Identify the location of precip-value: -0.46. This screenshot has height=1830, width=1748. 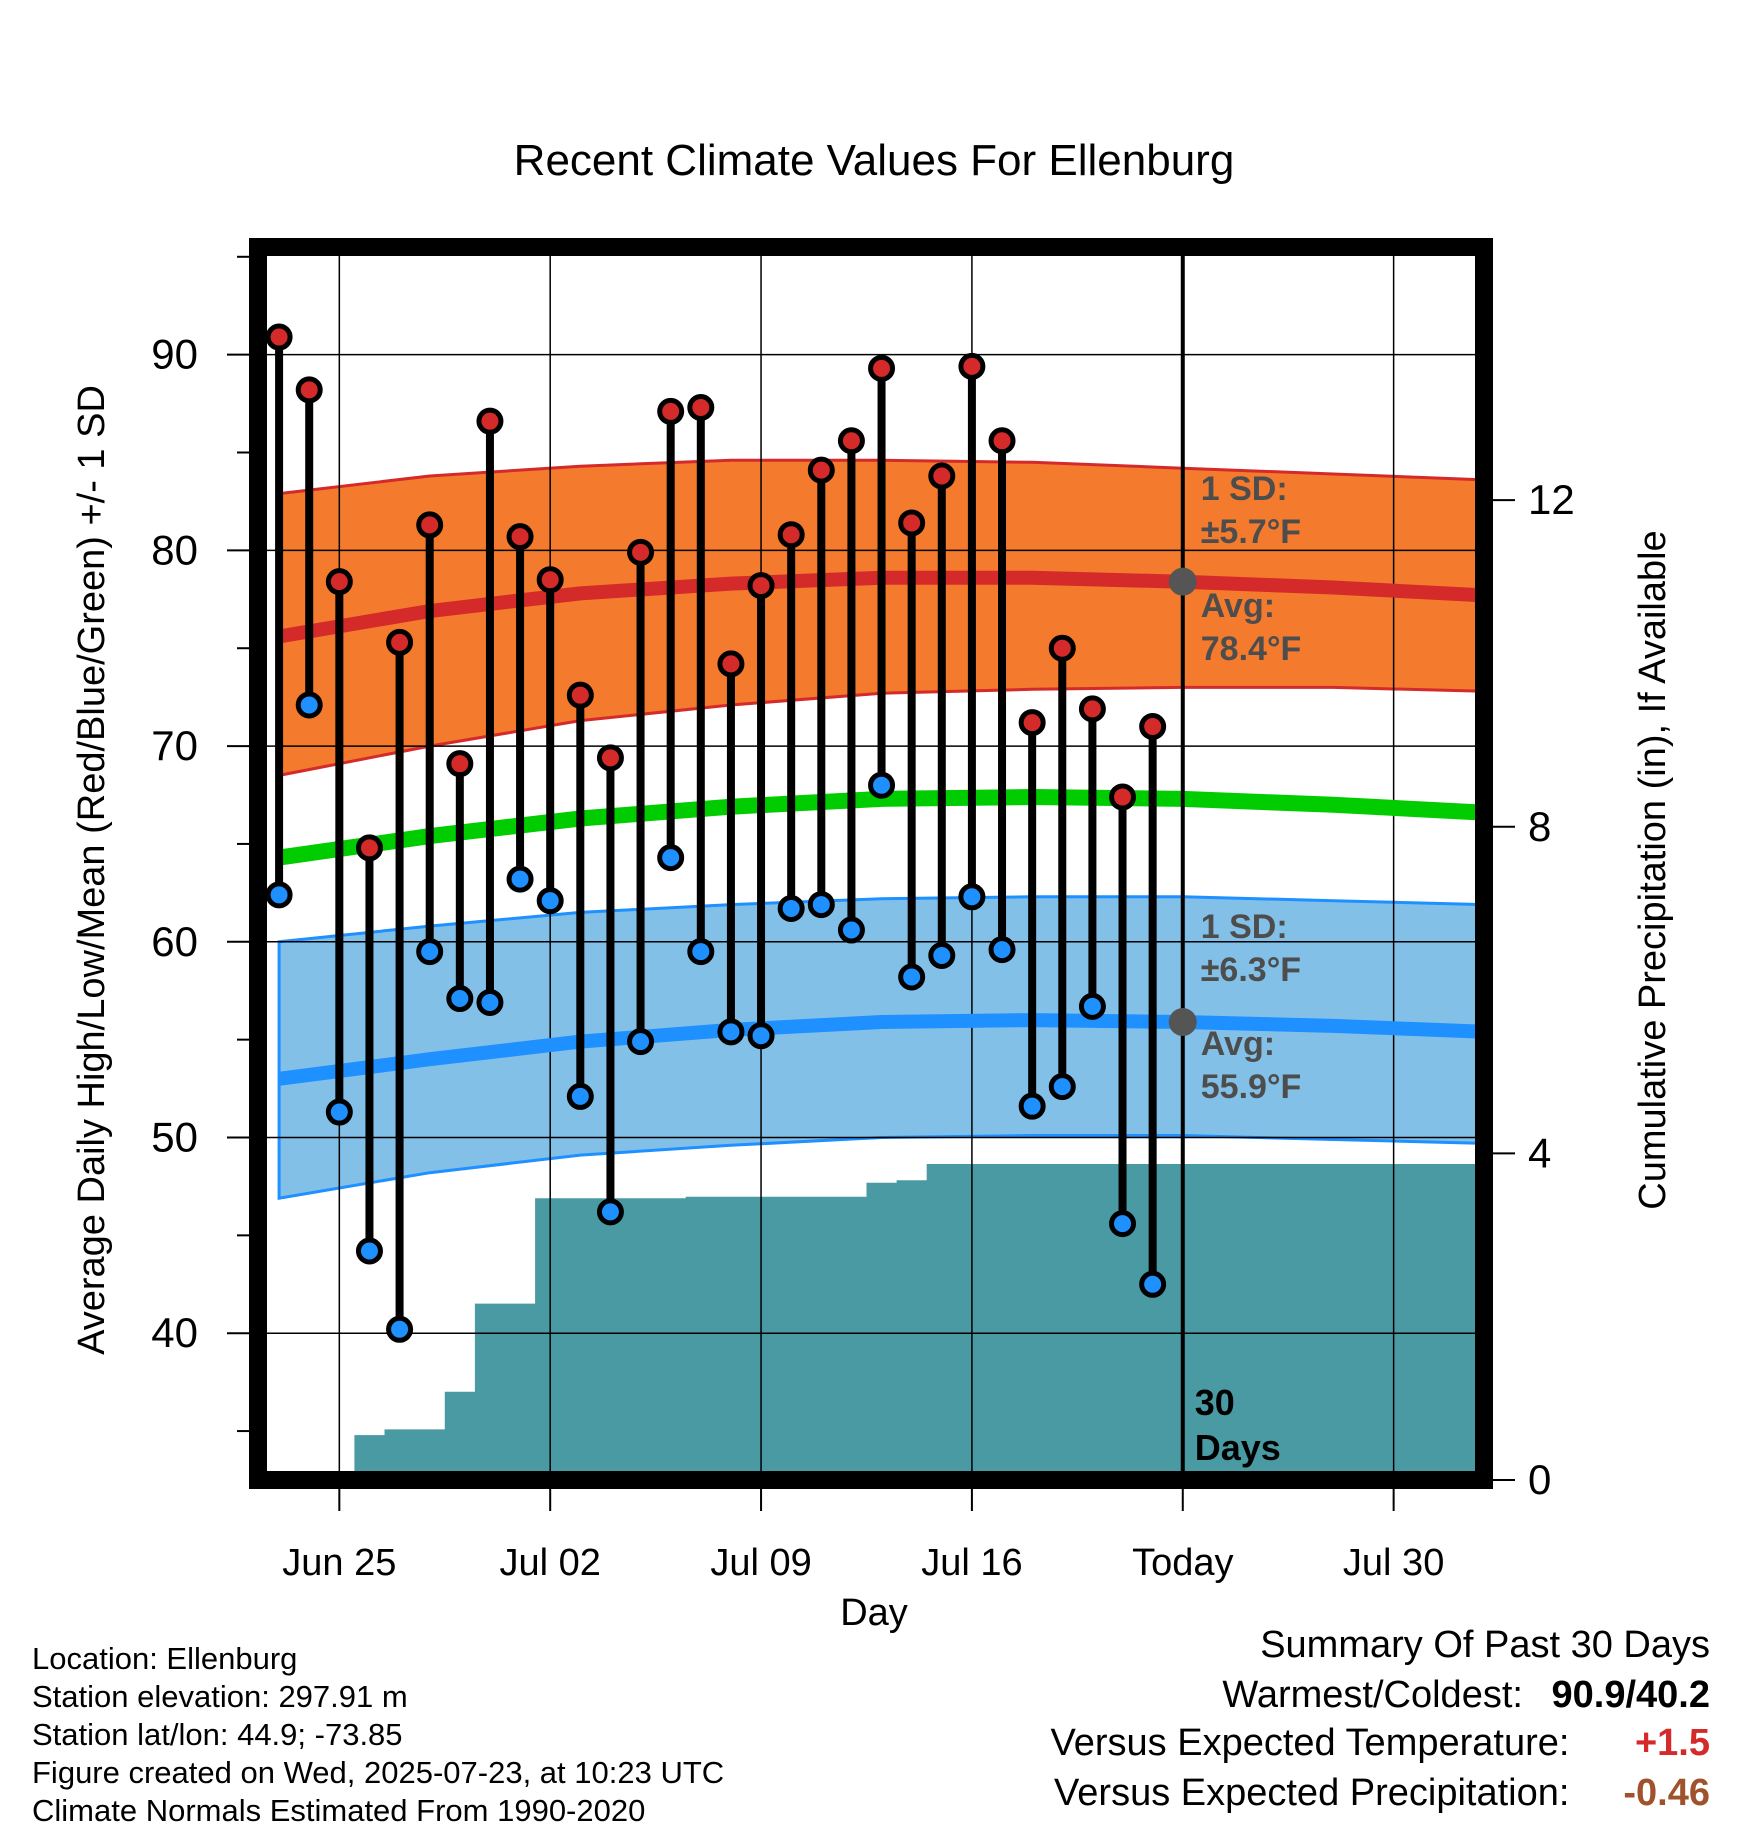
(1666, 1793).